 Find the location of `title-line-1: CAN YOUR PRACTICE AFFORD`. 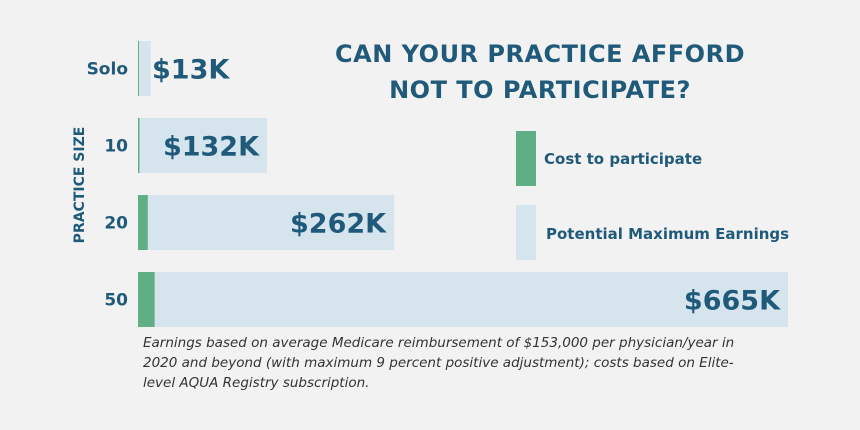

title-line-1: CAN YOUR PRACTICE AFFORD is located at coordinates (540, 54).